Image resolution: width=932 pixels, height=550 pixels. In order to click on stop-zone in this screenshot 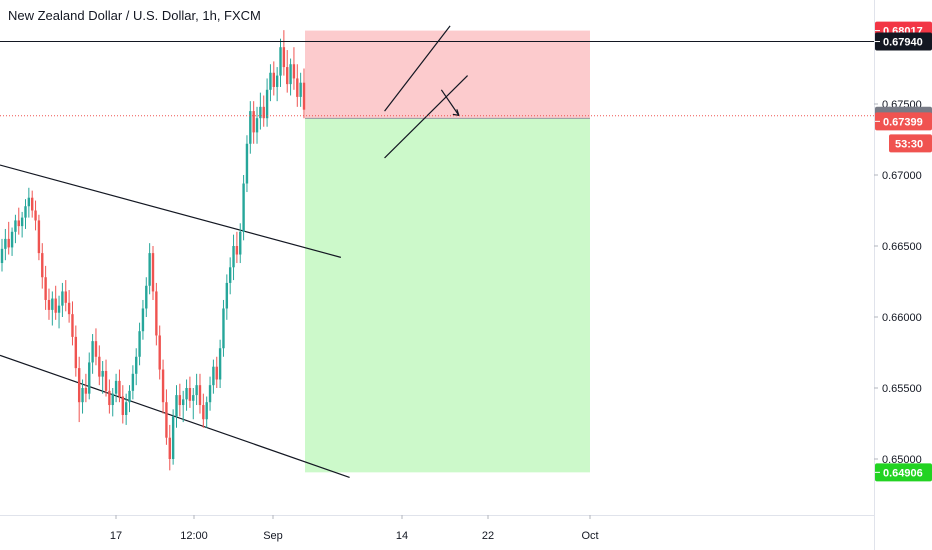, I will do `click(447, 74)`.